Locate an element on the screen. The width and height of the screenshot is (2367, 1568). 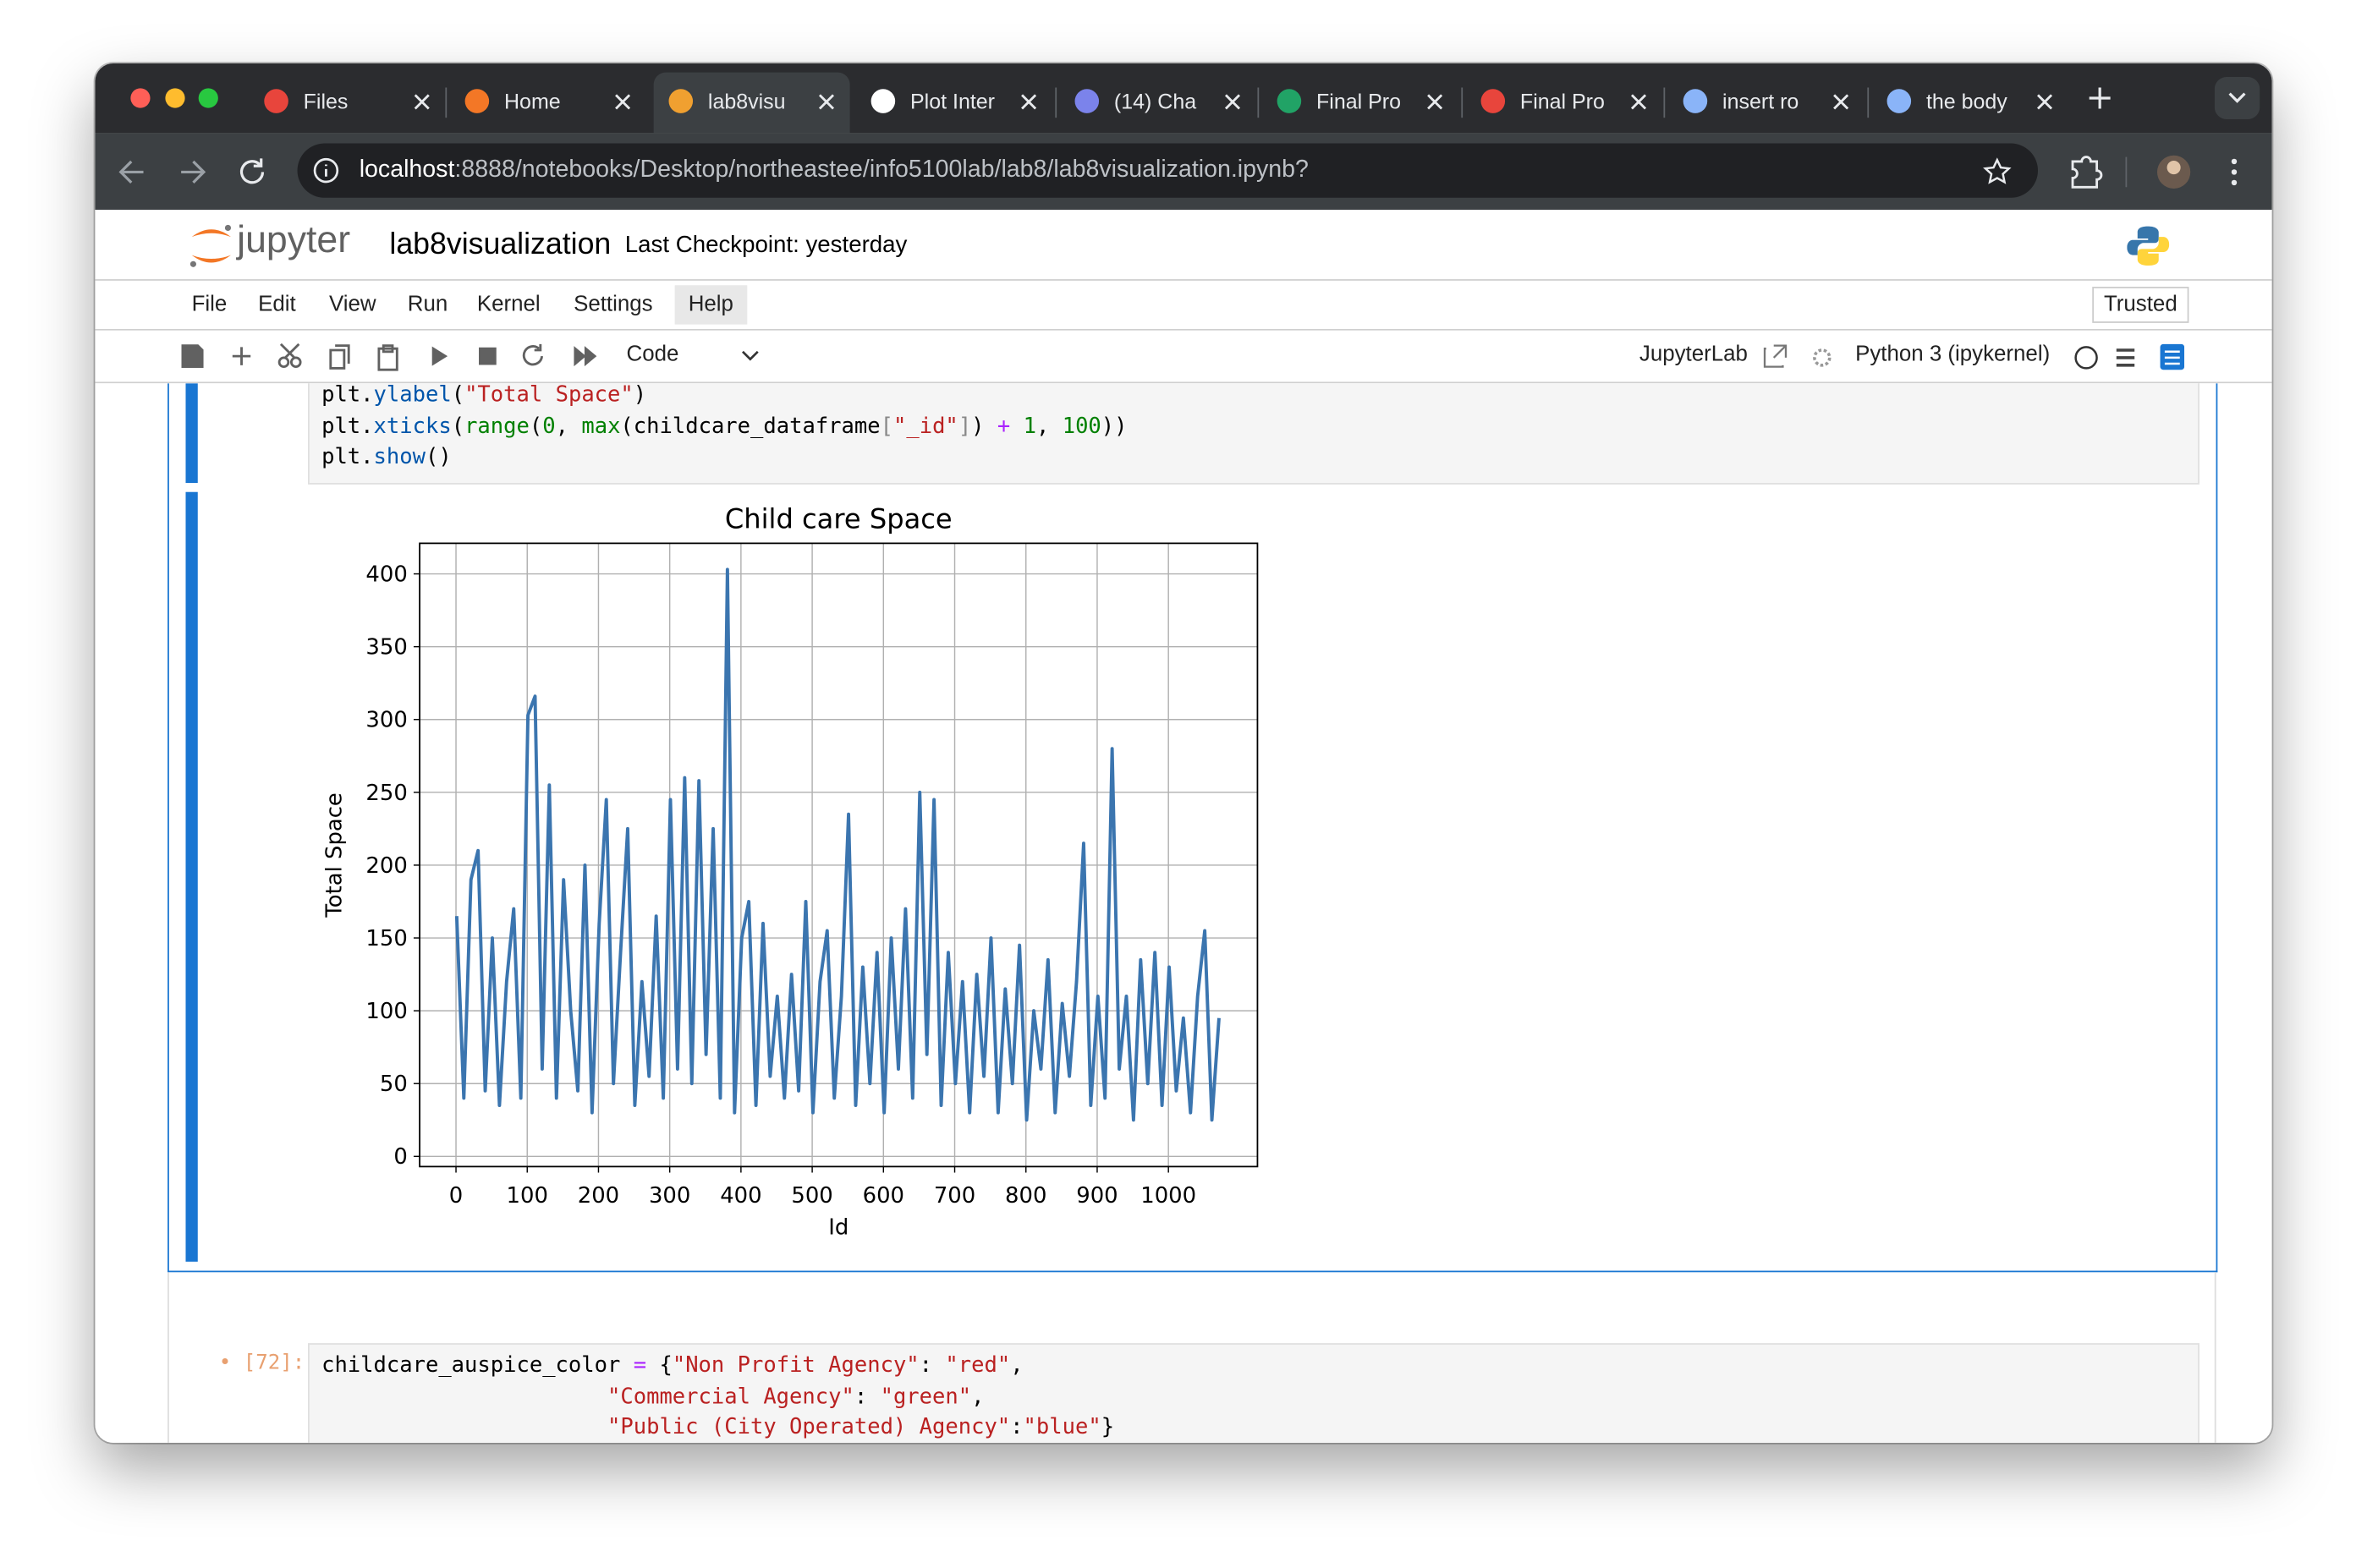
copy-button is located at coordinates (340, 357).